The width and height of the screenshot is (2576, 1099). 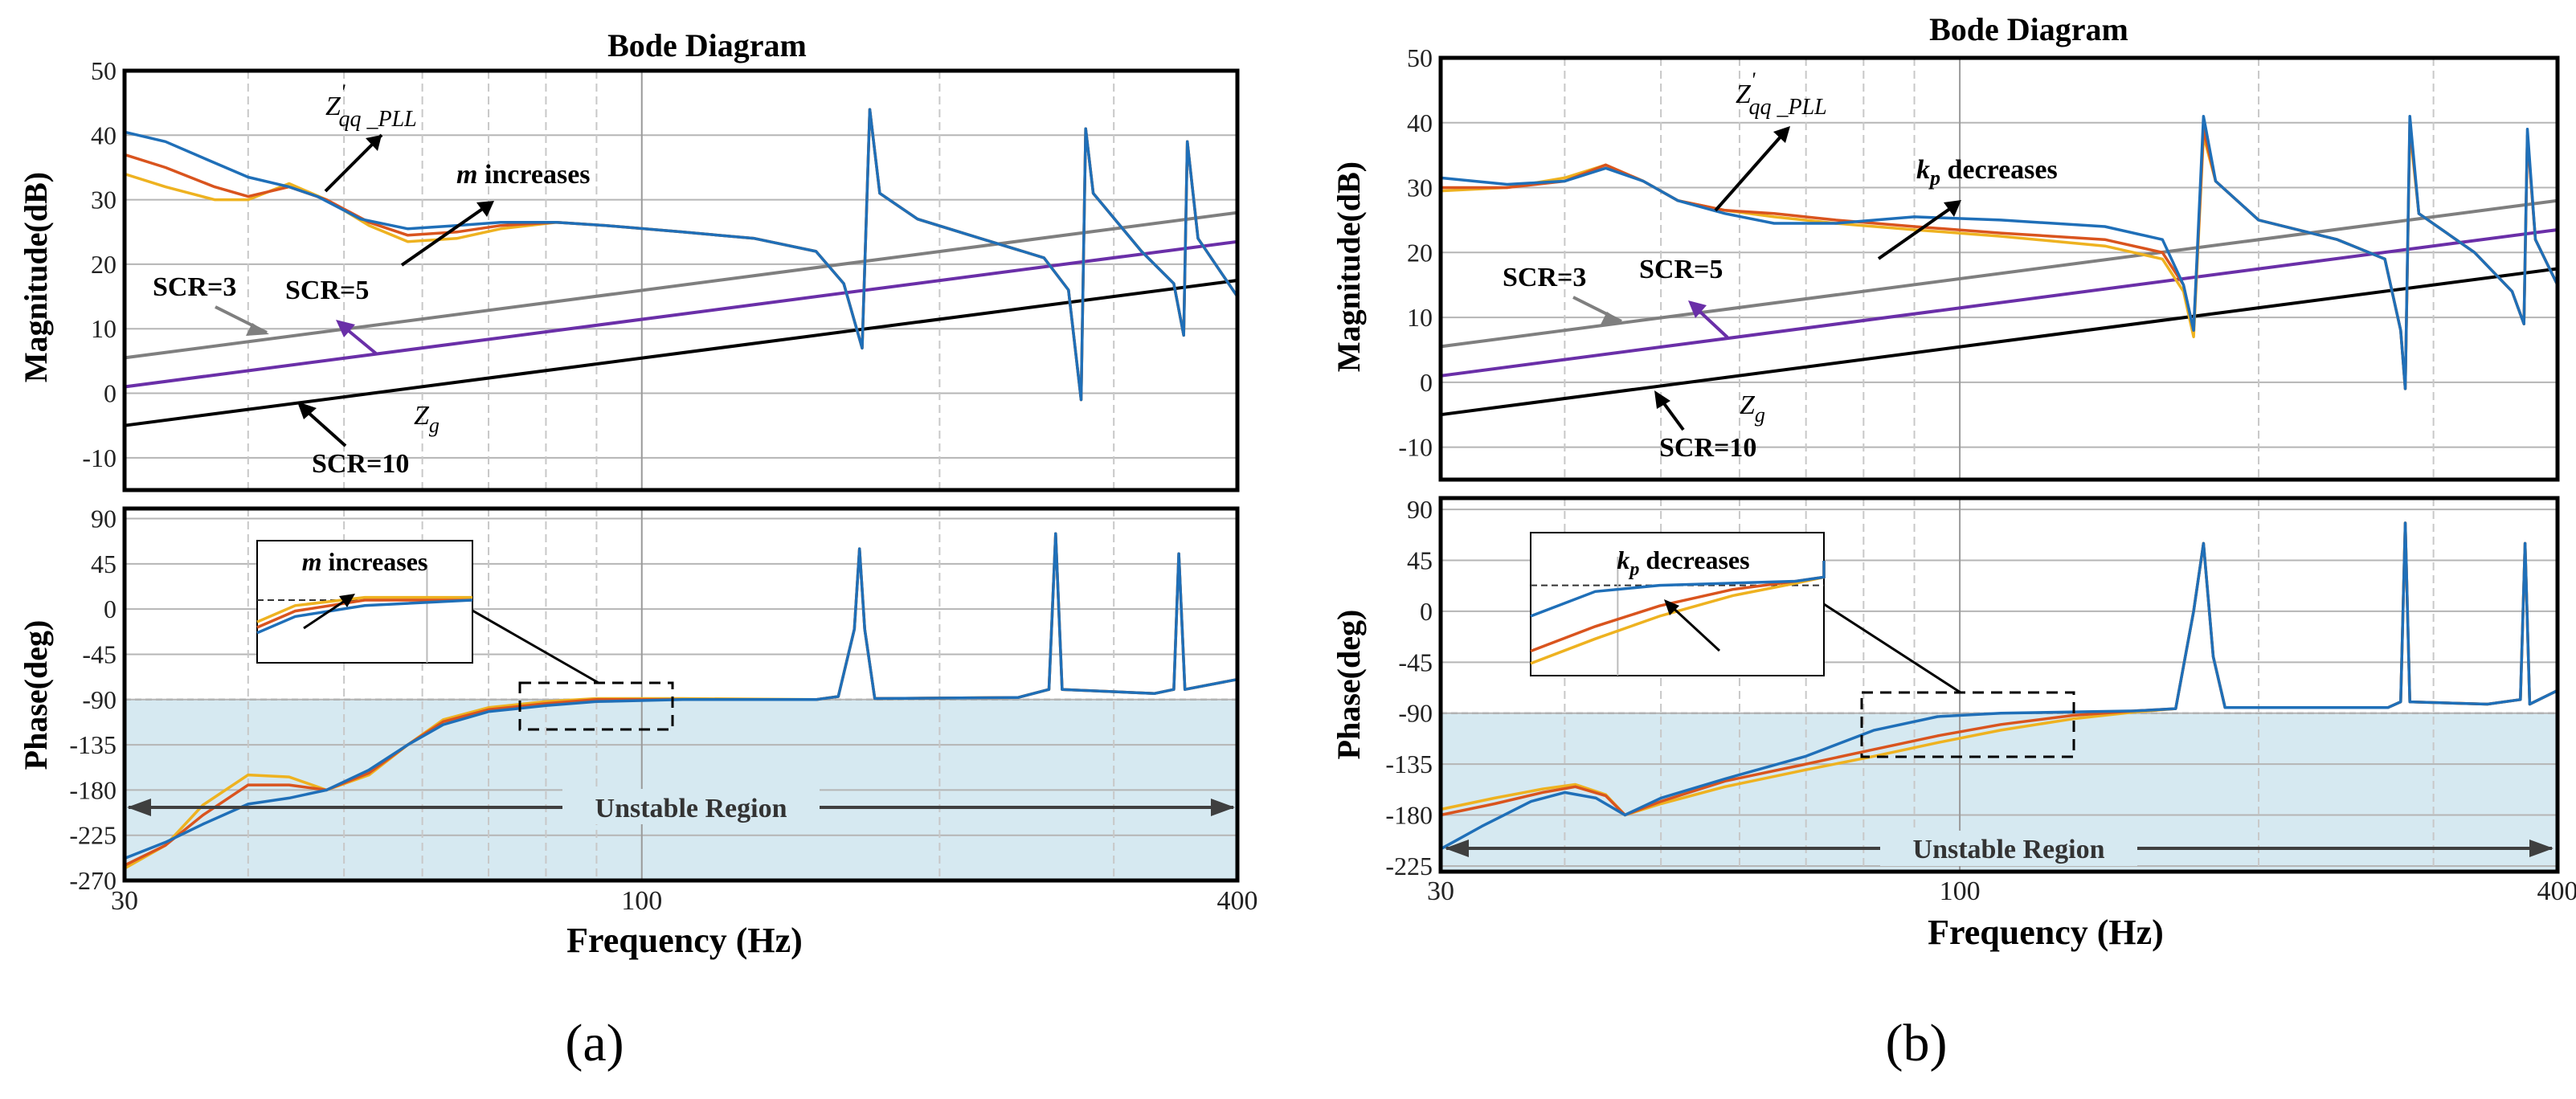 I want to click on panel-b-inset-p-sub: p, so click(x=1633, y=569).